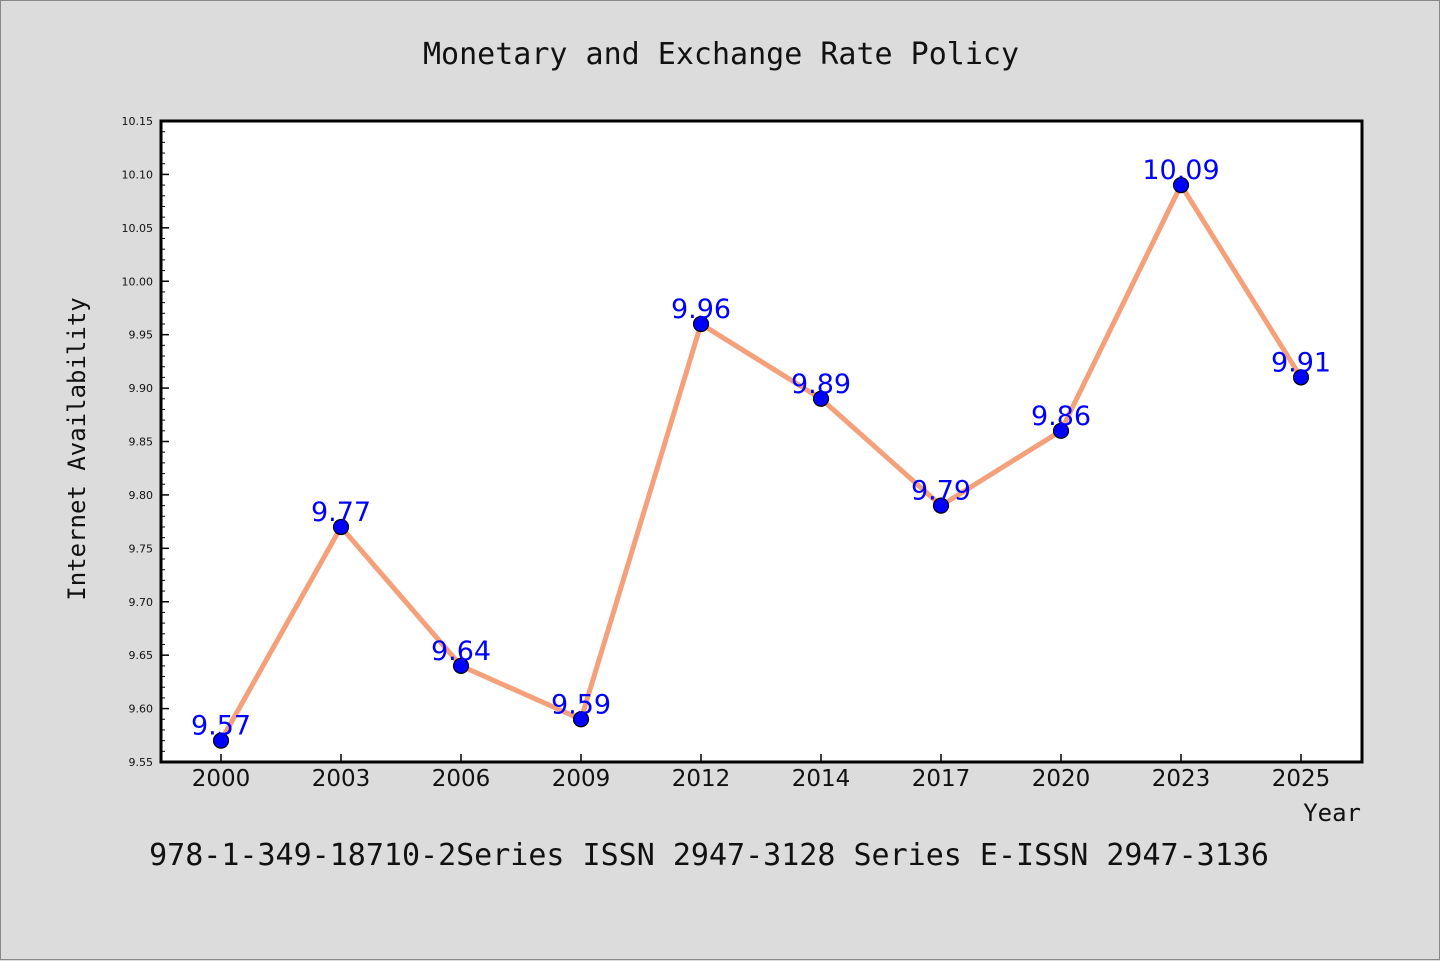 This screenshot has height=961, width=1440. Describe the element at coordinates (141, 655) in the screenshot. I see `y-tick-label: 9.65` at that location.